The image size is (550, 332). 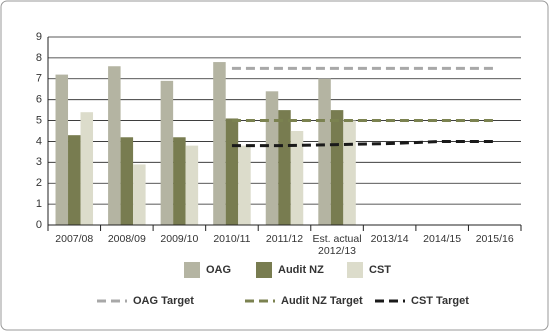 I want to click on x-tick-label: 2013/14, so click(x=389, y=239).